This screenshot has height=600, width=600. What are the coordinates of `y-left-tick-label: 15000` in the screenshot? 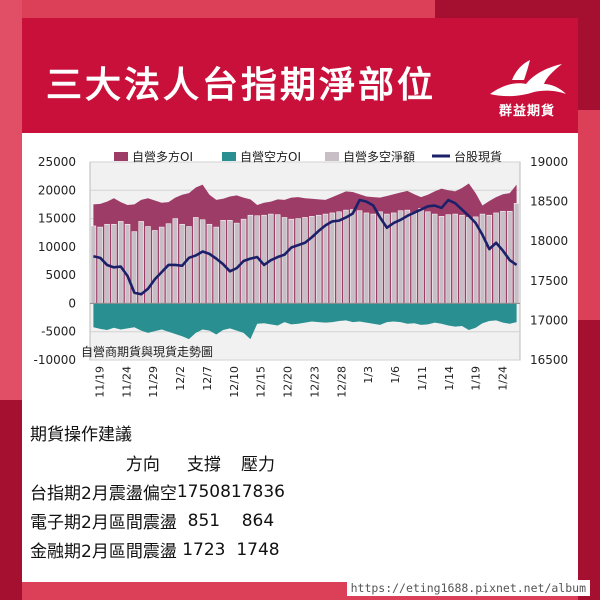 It's located at (57, 219).